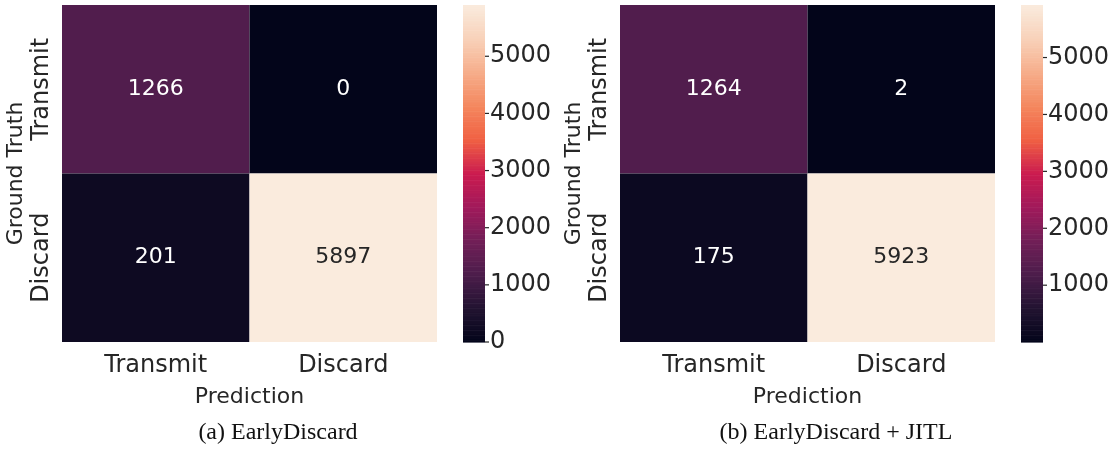  I want to click on data-label: 1264, so click(713, 87).